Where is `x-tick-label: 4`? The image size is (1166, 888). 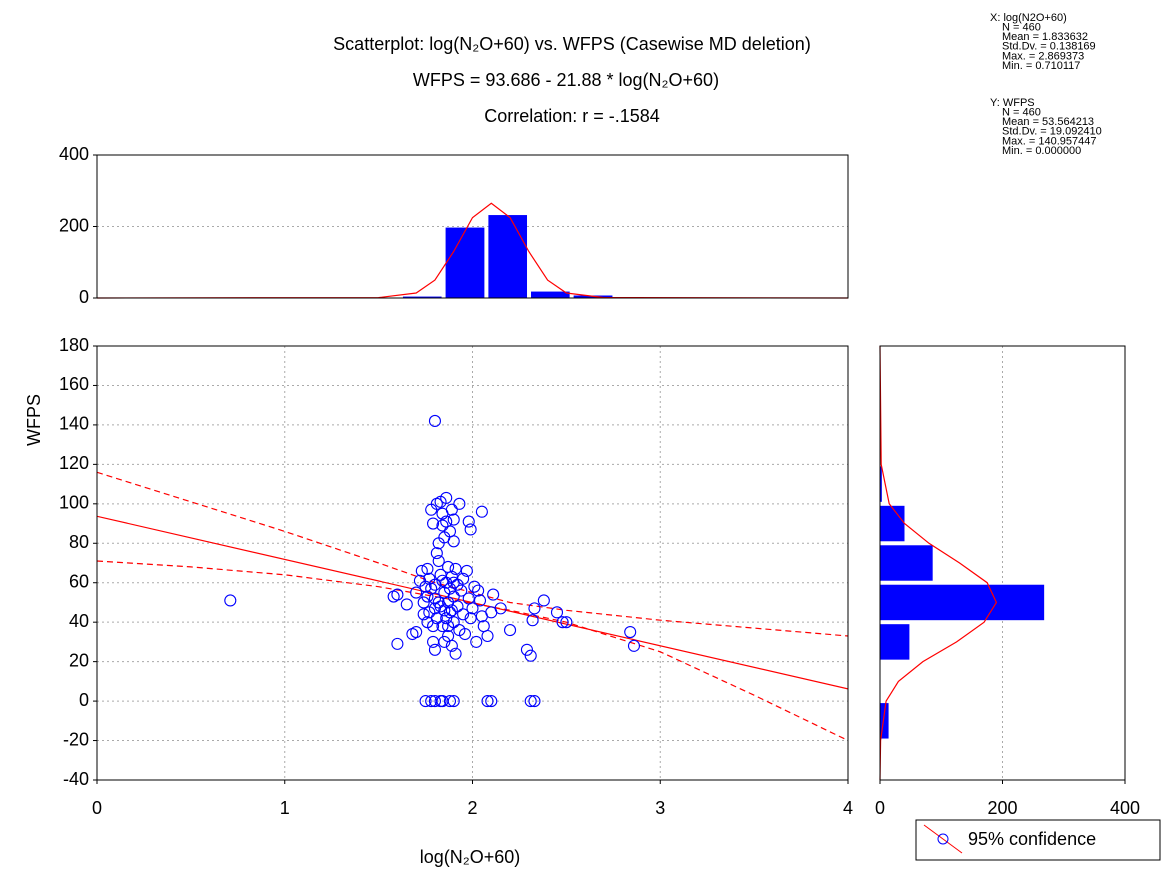
x-tick-label: 4 is located at coordinates (848, 808).